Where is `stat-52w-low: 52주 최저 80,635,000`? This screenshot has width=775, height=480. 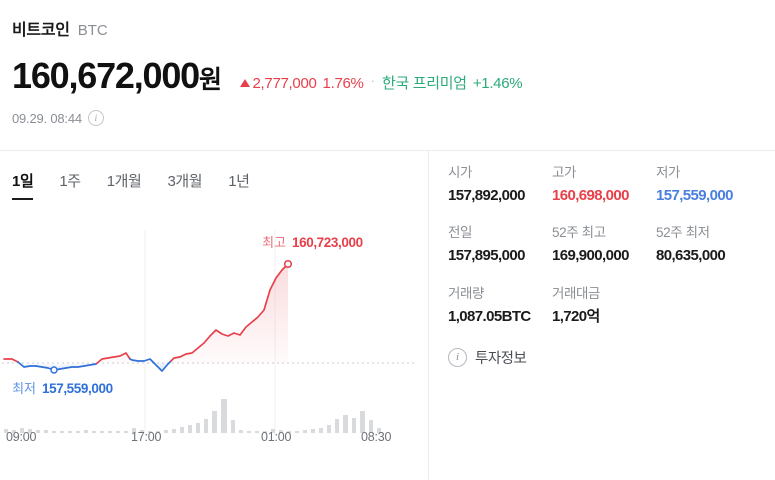 stat-52w-low: 52주 최저 80,635,000 is located at coordinates (708, 245).